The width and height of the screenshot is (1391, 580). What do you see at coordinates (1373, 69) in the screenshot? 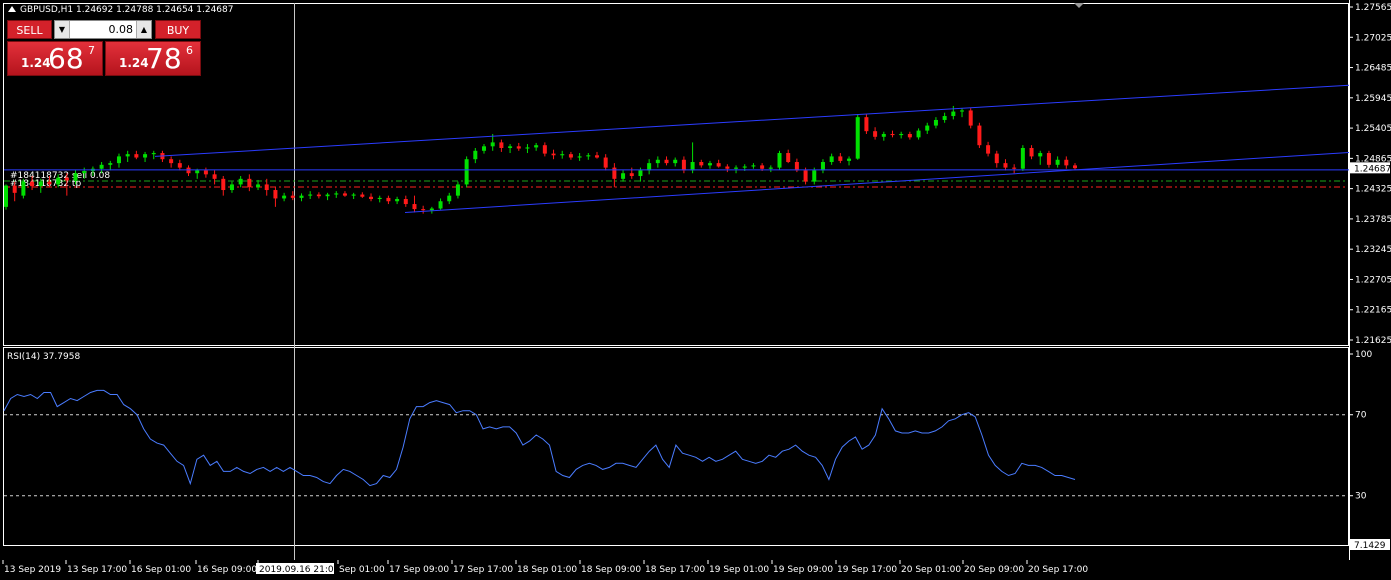
I see `price-tick-label: 1.26485` at bounding box center [1373, 69].